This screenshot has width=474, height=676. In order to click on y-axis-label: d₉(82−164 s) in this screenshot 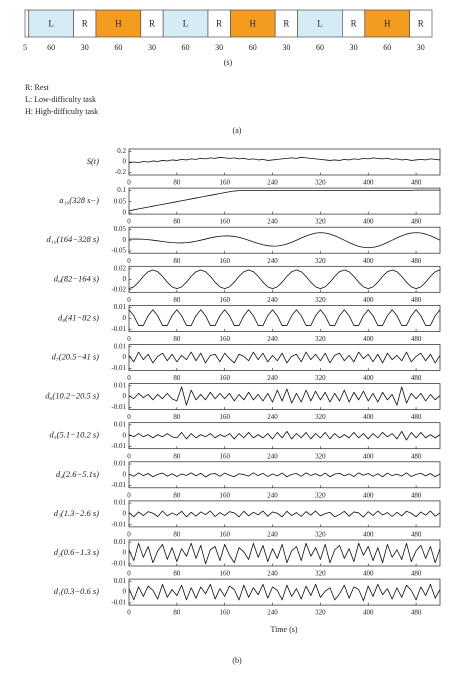, I will do `click(76, 278)`.